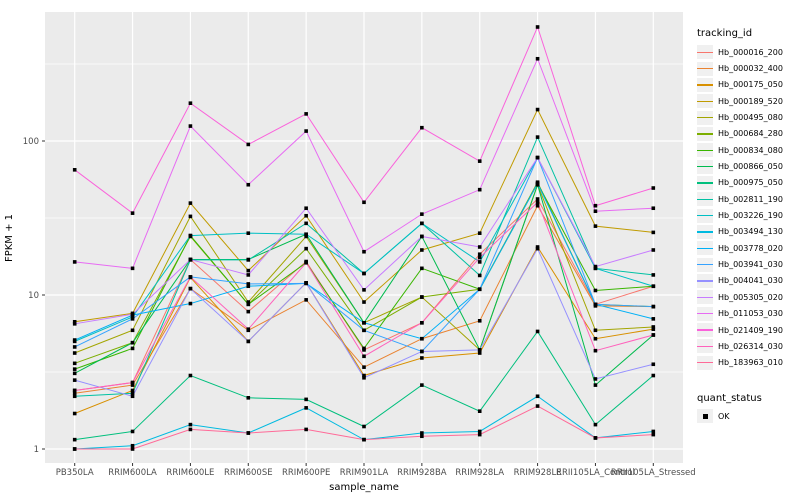 The width and height of the screenshot is (800, 500). I want to click on legend-title-tracking-id: tracking_id, so click(725, 33).